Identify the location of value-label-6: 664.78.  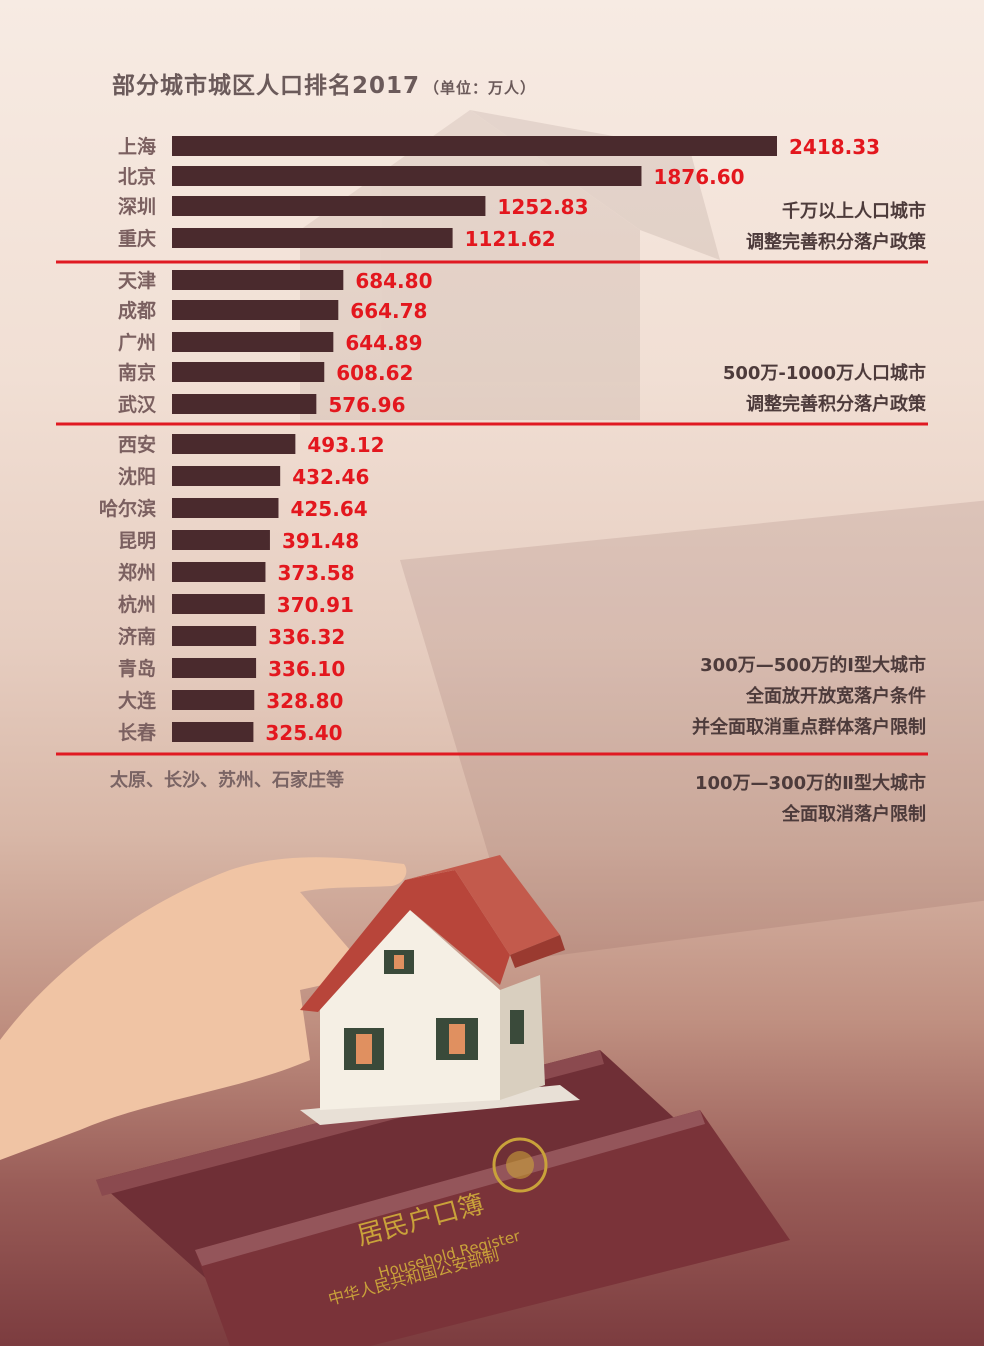
(388, 311).